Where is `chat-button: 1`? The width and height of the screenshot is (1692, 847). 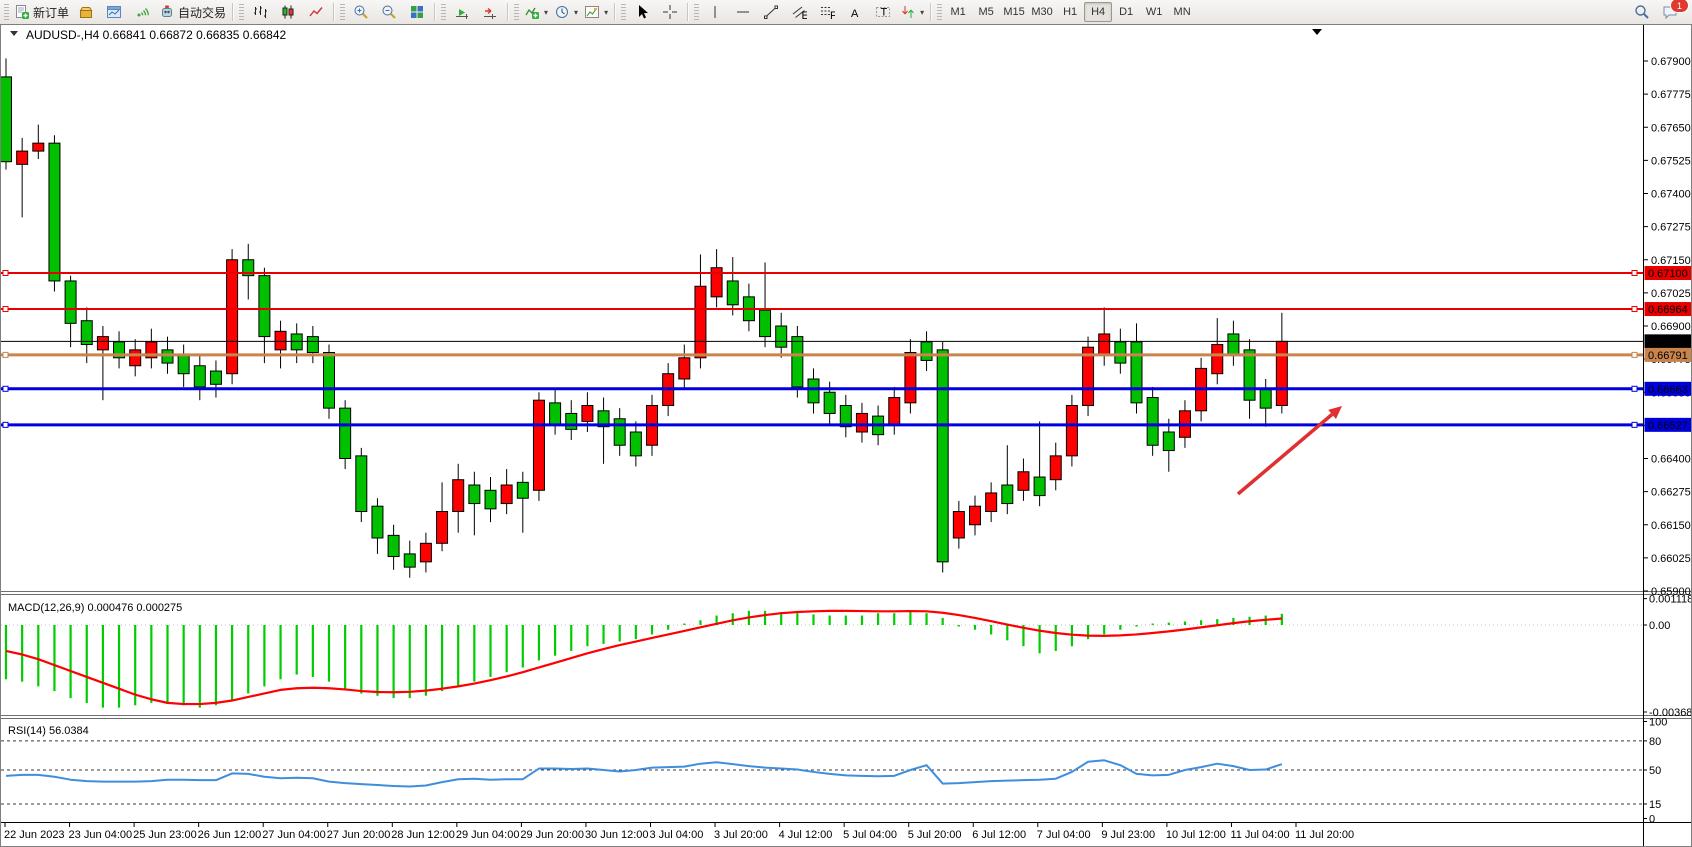 chat-button: 1 is located at coordinates (1672, 11).